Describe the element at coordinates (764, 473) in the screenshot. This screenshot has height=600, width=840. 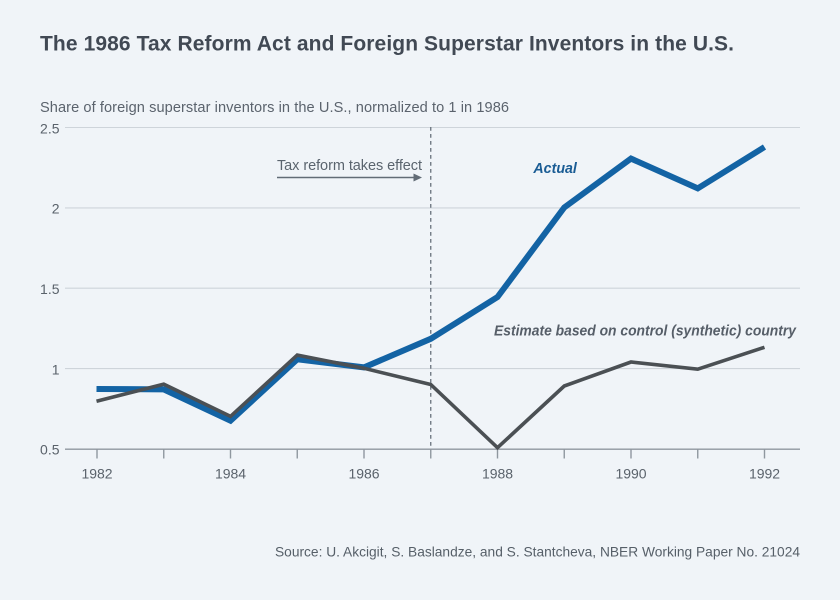
I see `svg-text: 1992` at that location.